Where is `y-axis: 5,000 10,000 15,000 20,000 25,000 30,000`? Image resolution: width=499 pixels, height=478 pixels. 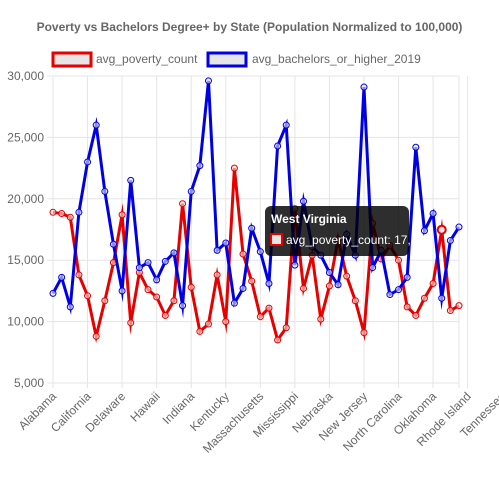
y-axis: 5,000 10,000 15,000 20,000 25,000 30,000 is located at coordinates (25, 229).